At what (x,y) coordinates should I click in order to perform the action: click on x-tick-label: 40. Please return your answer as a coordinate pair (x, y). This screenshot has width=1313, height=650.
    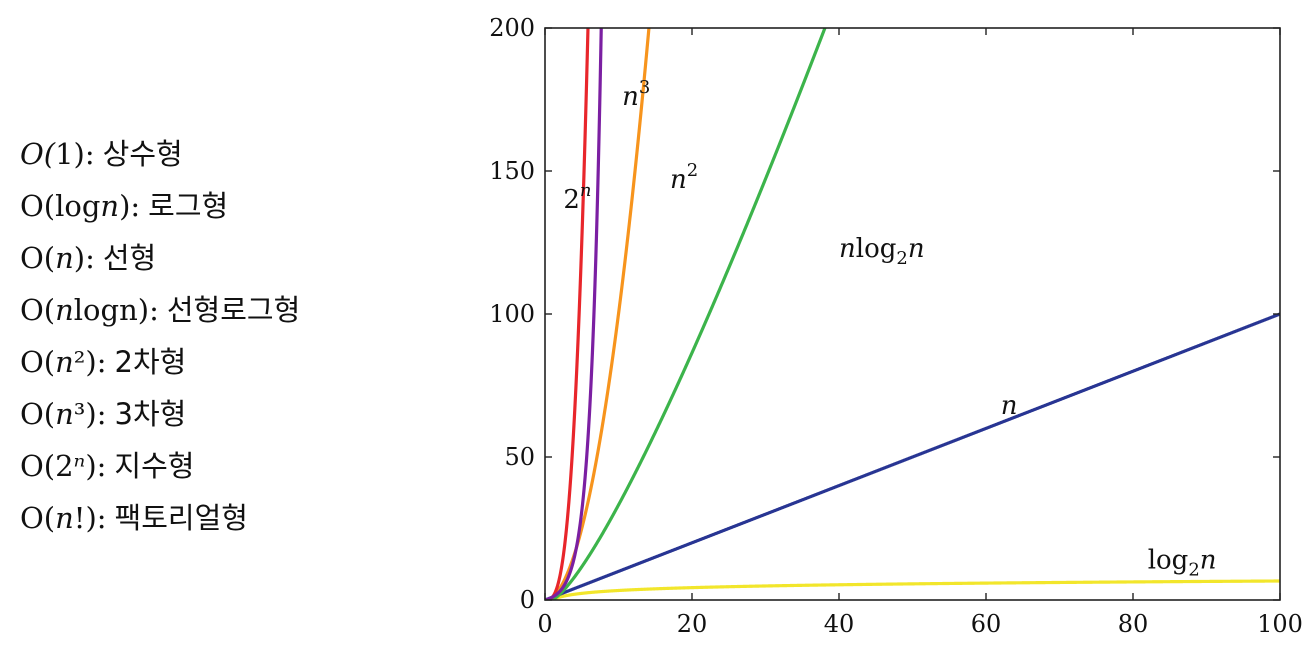
    Looking at the image, I should click on (839, 624).